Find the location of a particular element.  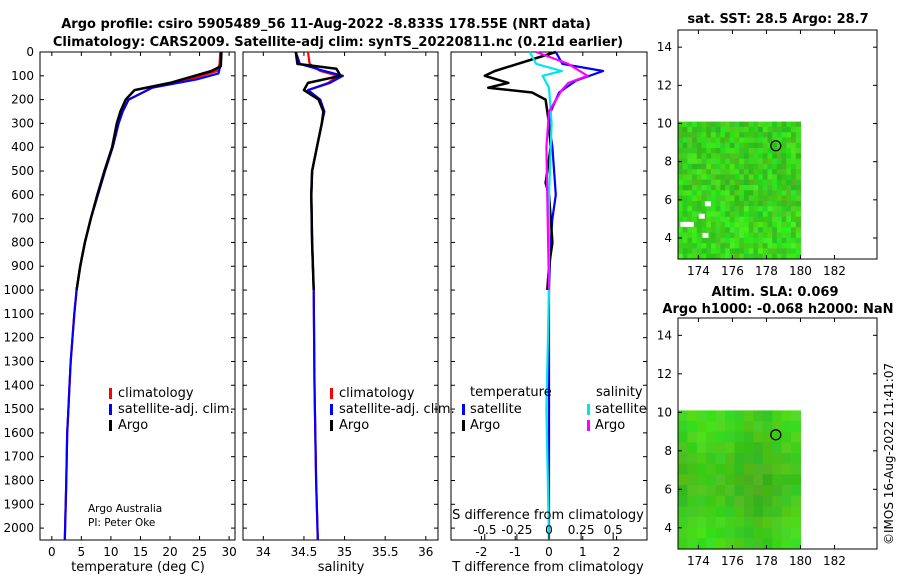

legend-swatch-satellite is located at coordinates (110, 409).